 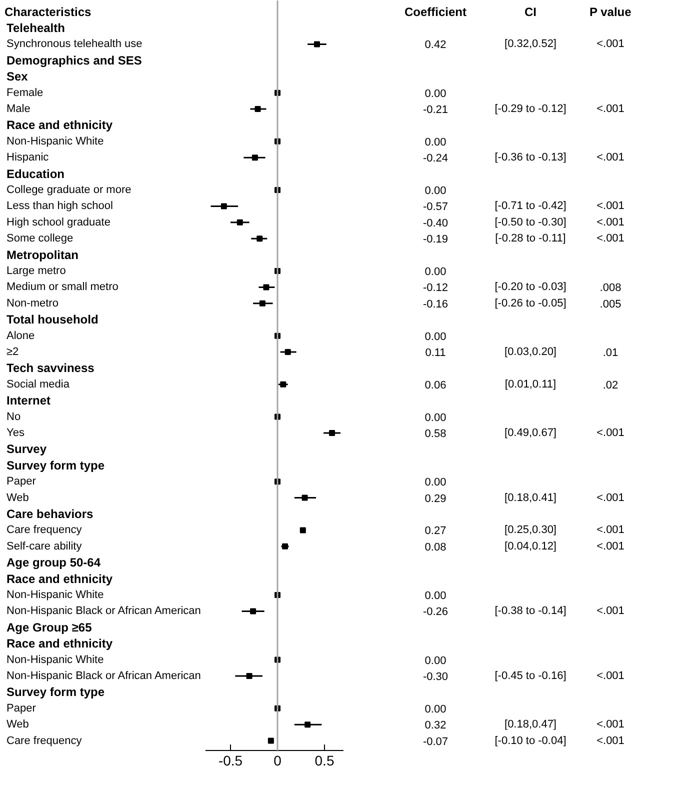 I want to click on text: [-0.38 to -0.14], so click(x=530, y=611).